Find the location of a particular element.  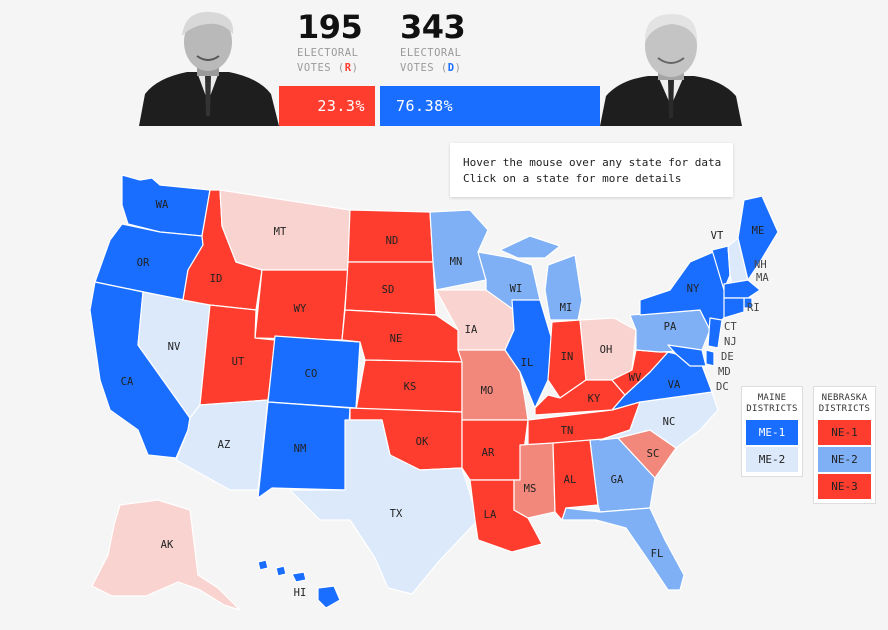

district-ME-2: ME-2 is located at coordinates (772, 459).